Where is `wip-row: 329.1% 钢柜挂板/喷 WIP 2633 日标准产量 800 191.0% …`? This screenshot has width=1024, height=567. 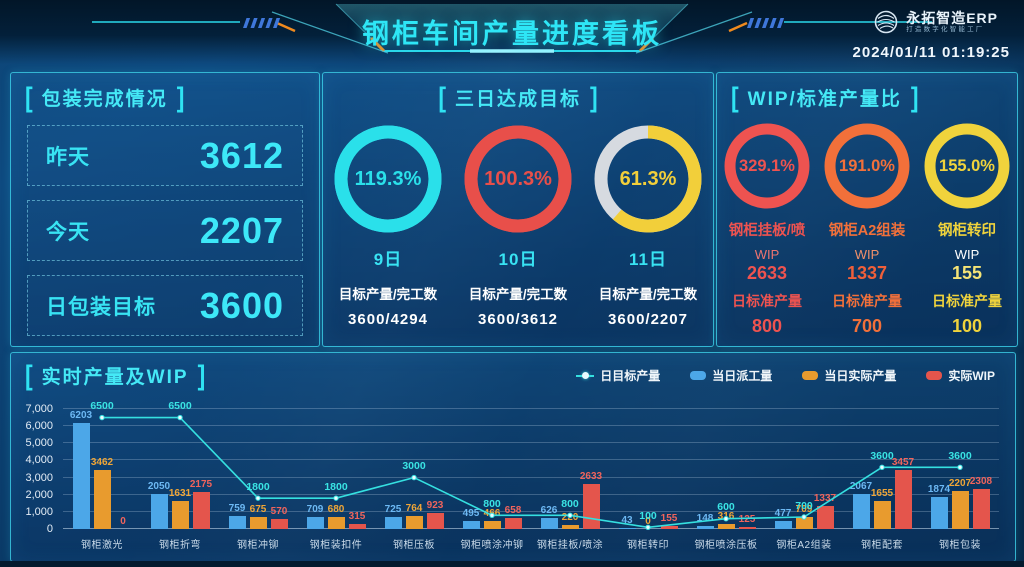
wip-row: 329.1% 钢柜挂板/喷 WIP 2633 日标准产量 800 191.0% … is located at coordinates (867, 229).